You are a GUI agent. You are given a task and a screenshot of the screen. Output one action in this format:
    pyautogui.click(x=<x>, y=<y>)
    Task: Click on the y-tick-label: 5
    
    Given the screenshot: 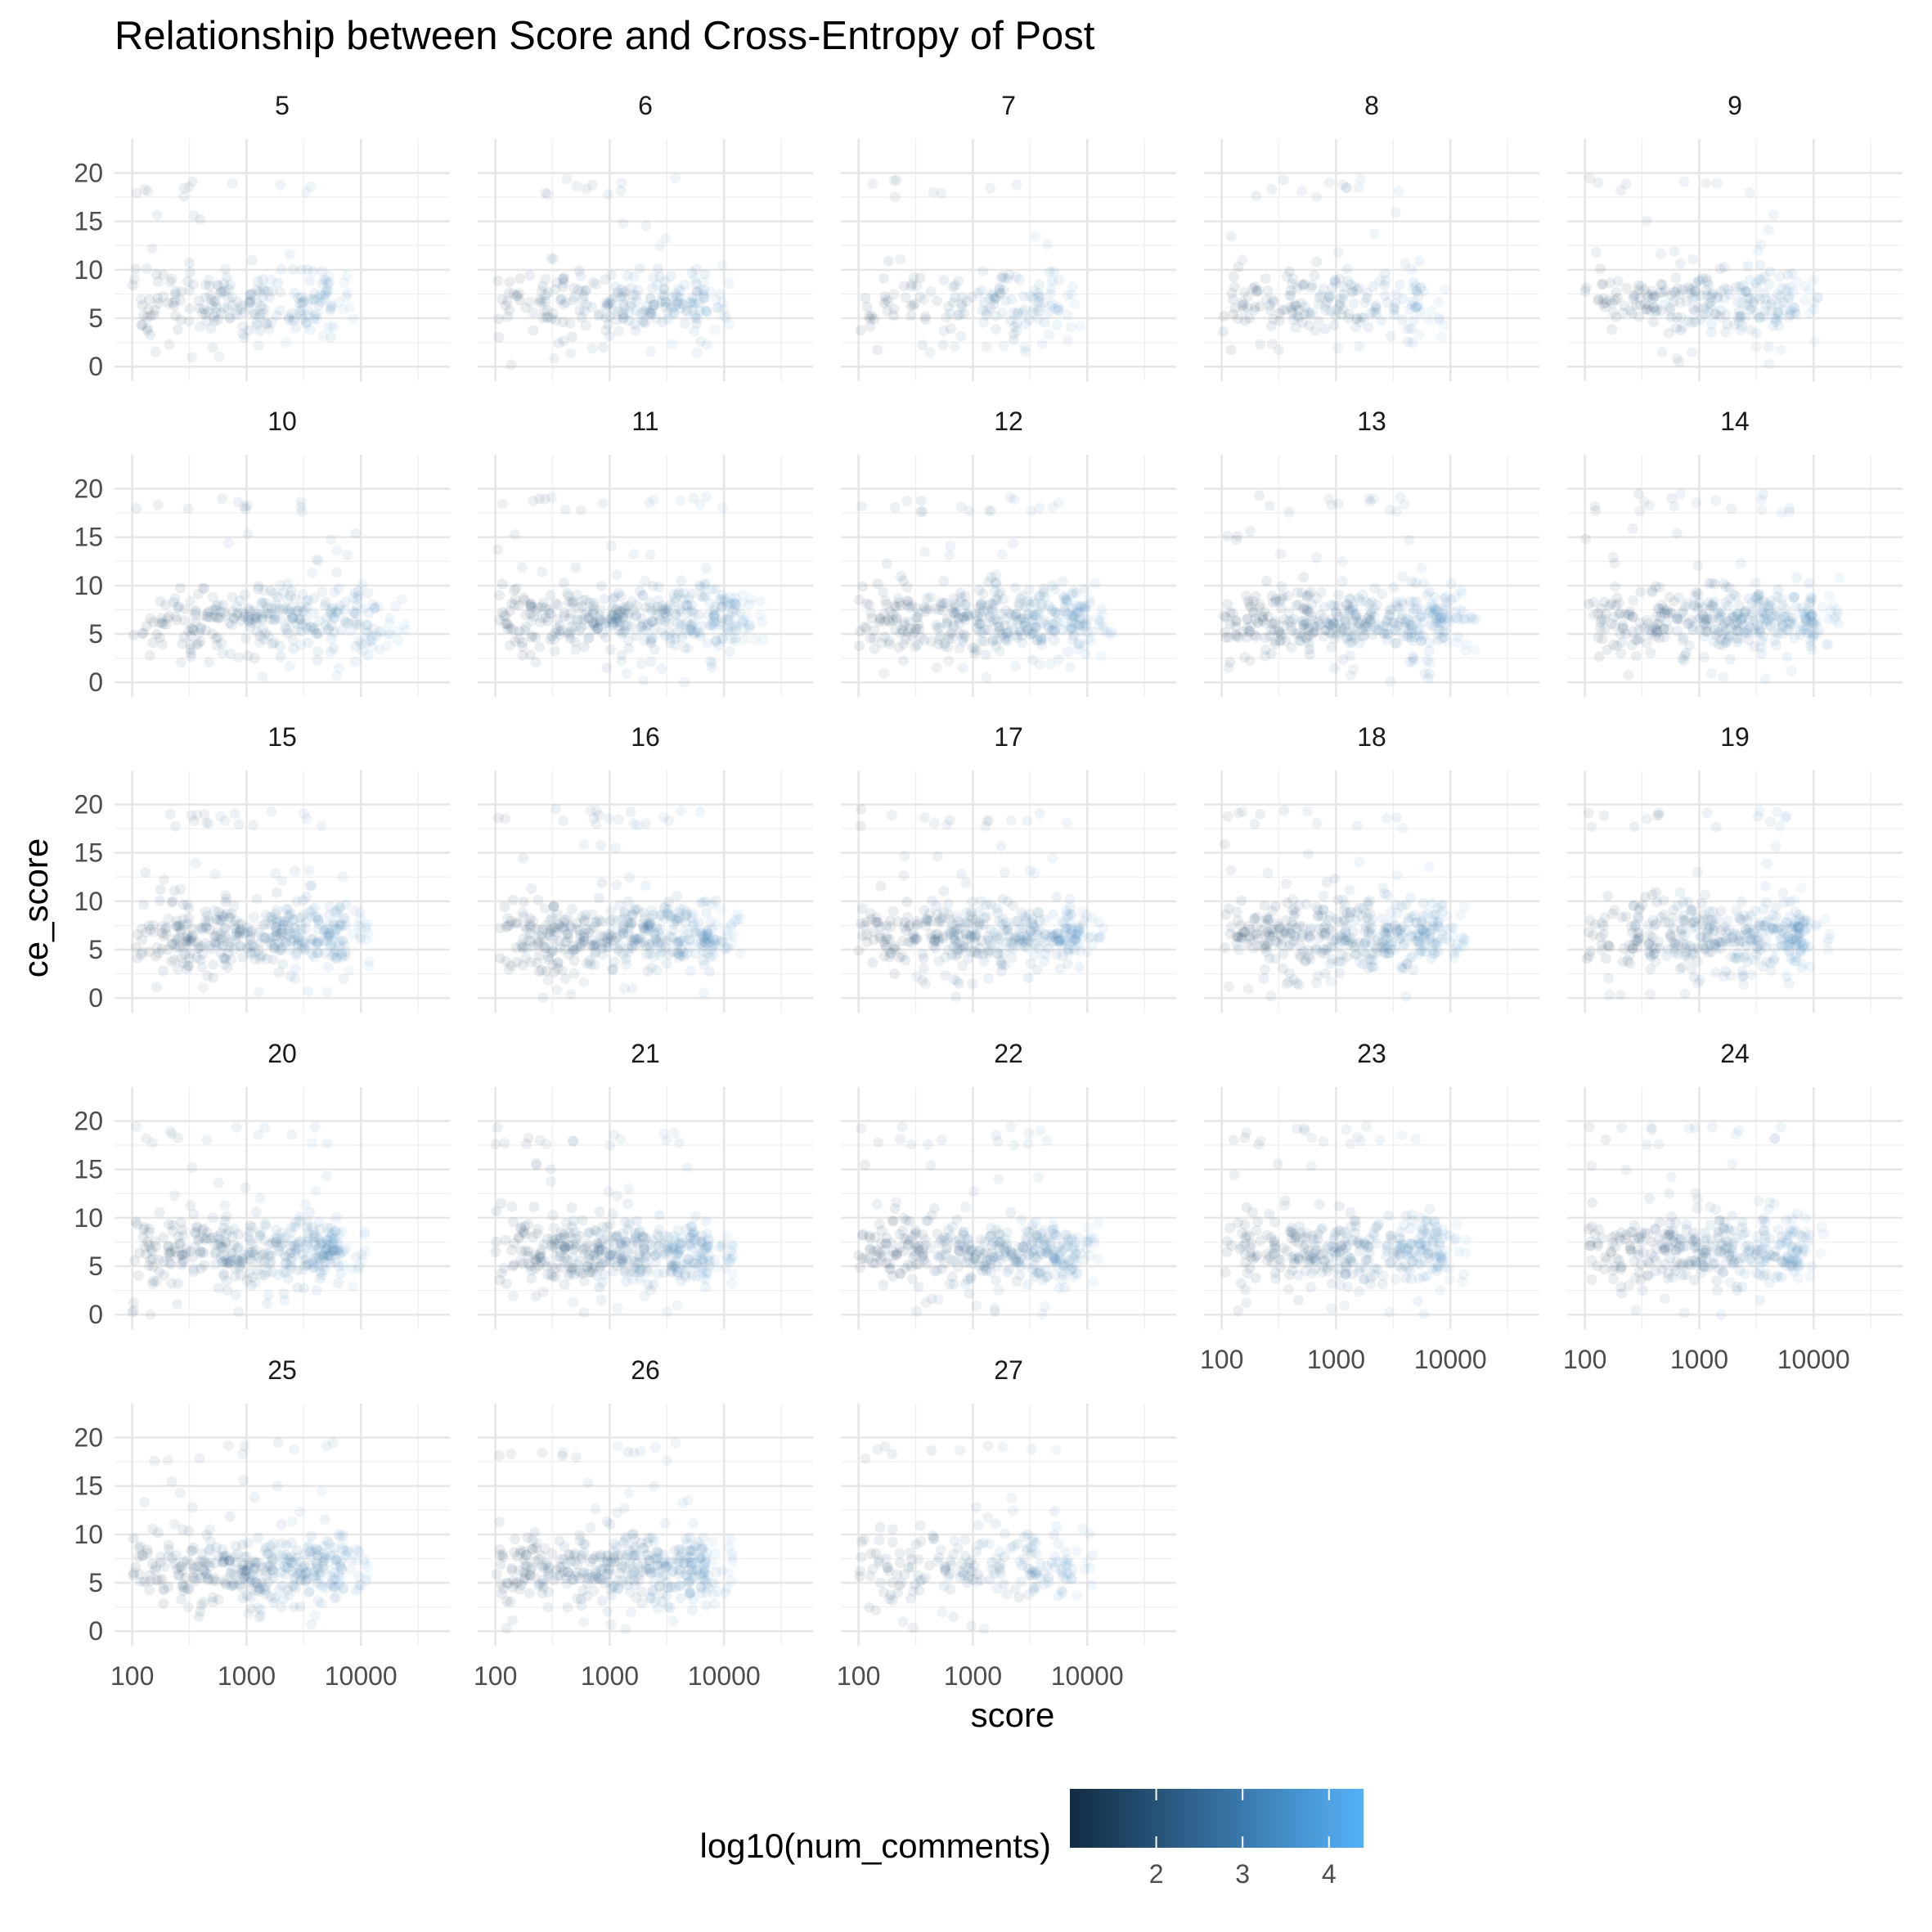 What is the action you would take?
    pyautogui.click(x=95, y=318)
    